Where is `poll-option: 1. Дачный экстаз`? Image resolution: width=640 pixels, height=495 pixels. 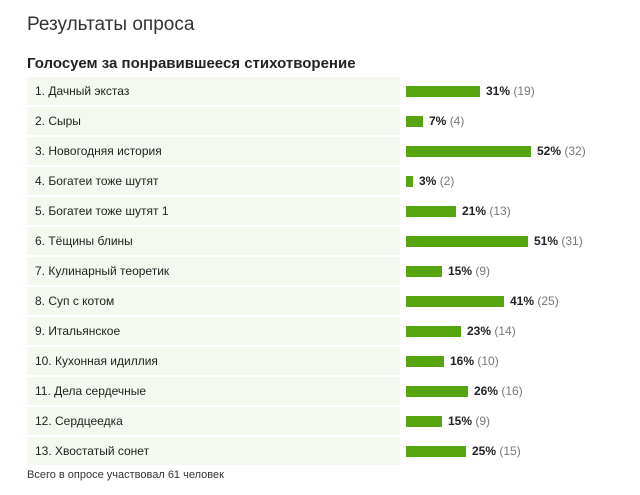
poll-option: 1. Дачный экстаз is located at coordinates (213, 91).